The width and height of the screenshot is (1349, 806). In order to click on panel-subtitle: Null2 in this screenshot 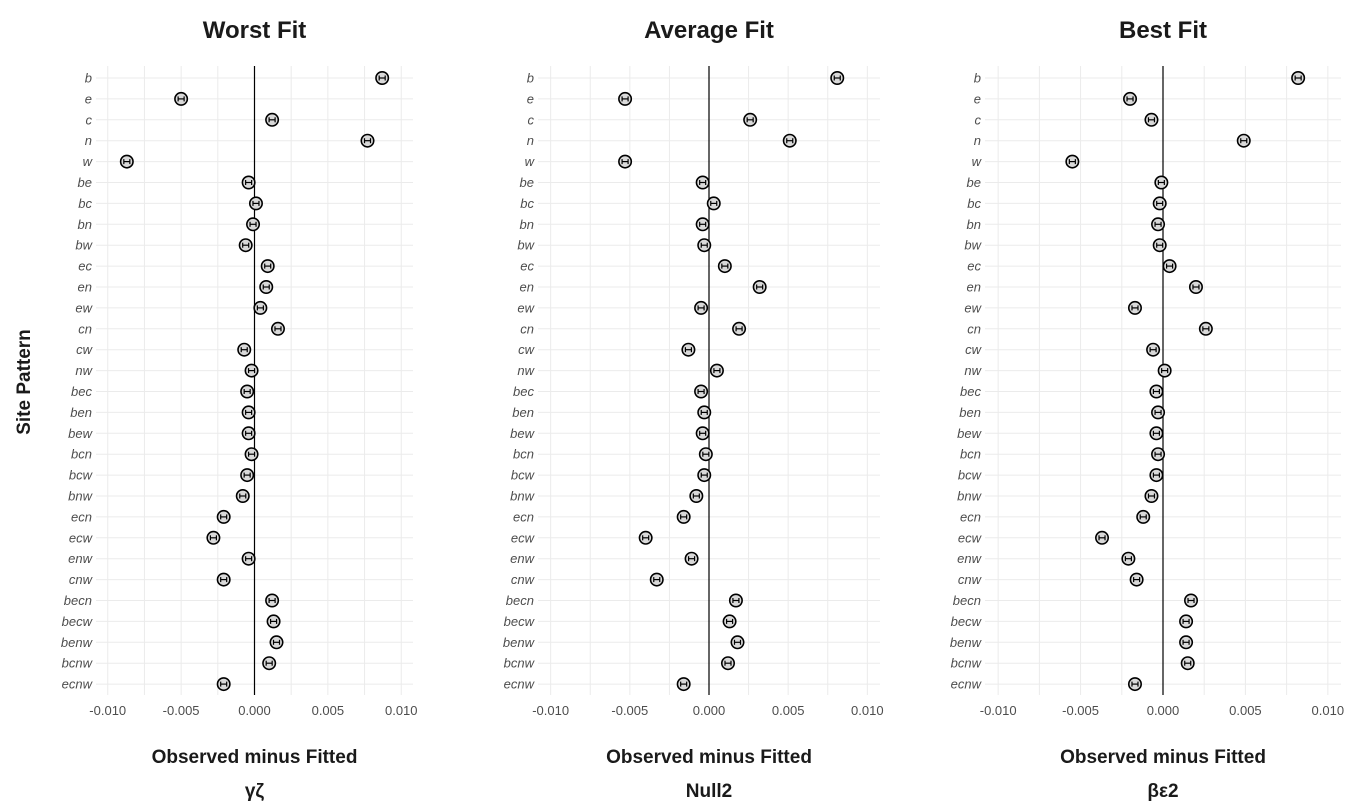, I will do `click(709, 791)`.